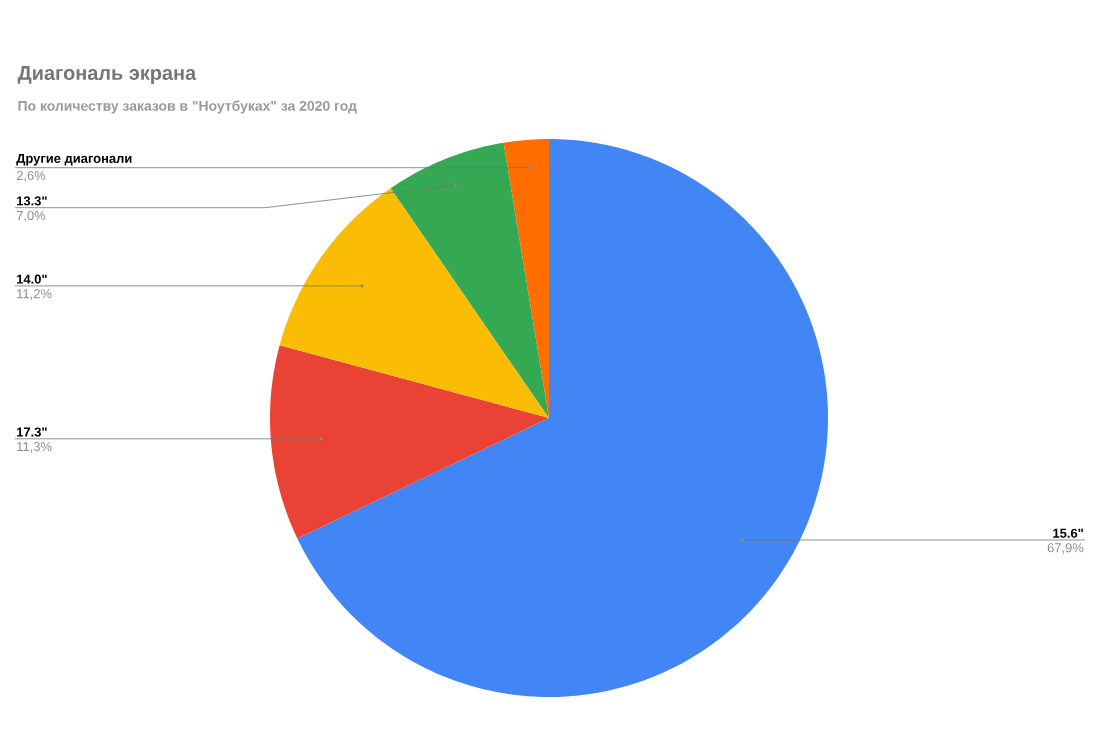  I want to click on data-label: 7,0%, so click(31, 216).